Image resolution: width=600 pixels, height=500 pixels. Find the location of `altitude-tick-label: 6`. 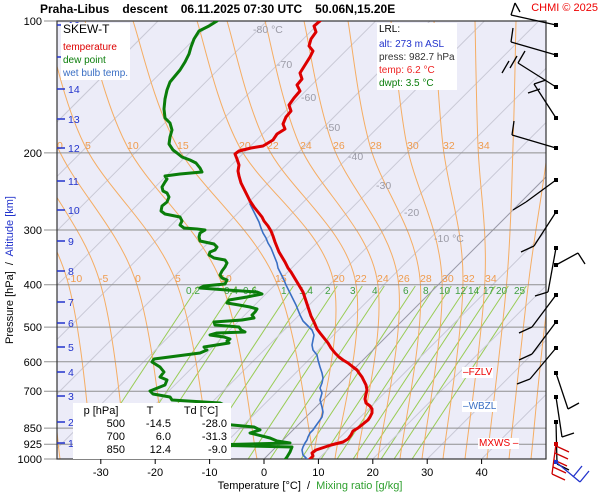

altitude-tick-label: 6 is located at coordinates (71, 324).